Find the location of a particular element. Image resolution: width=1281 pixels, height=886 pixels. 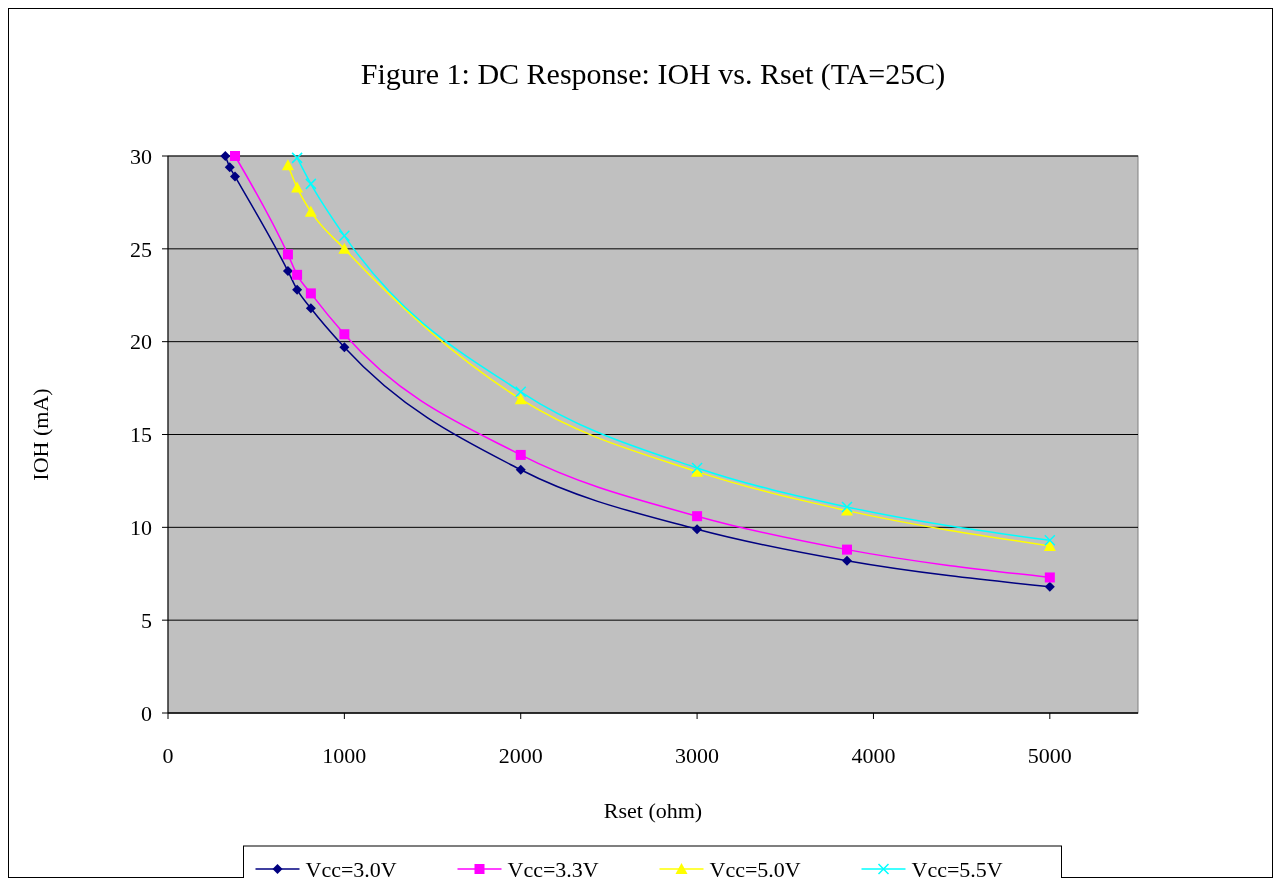

x-tick-label: 4000 is located at coordinates (873, 755).